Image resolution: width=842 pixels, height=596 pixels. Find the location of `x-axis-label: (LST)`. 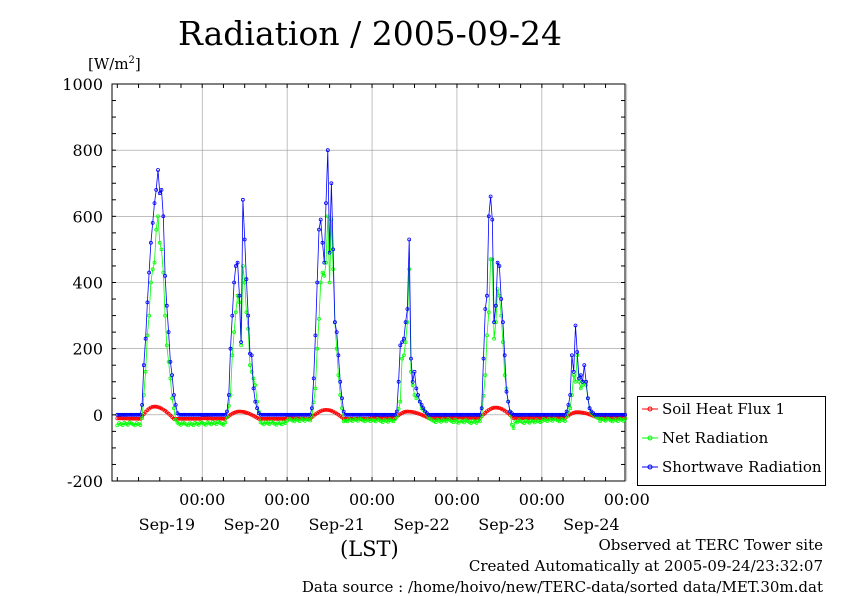

x-axis-label: (LST) is located at coordinates (369, 549).